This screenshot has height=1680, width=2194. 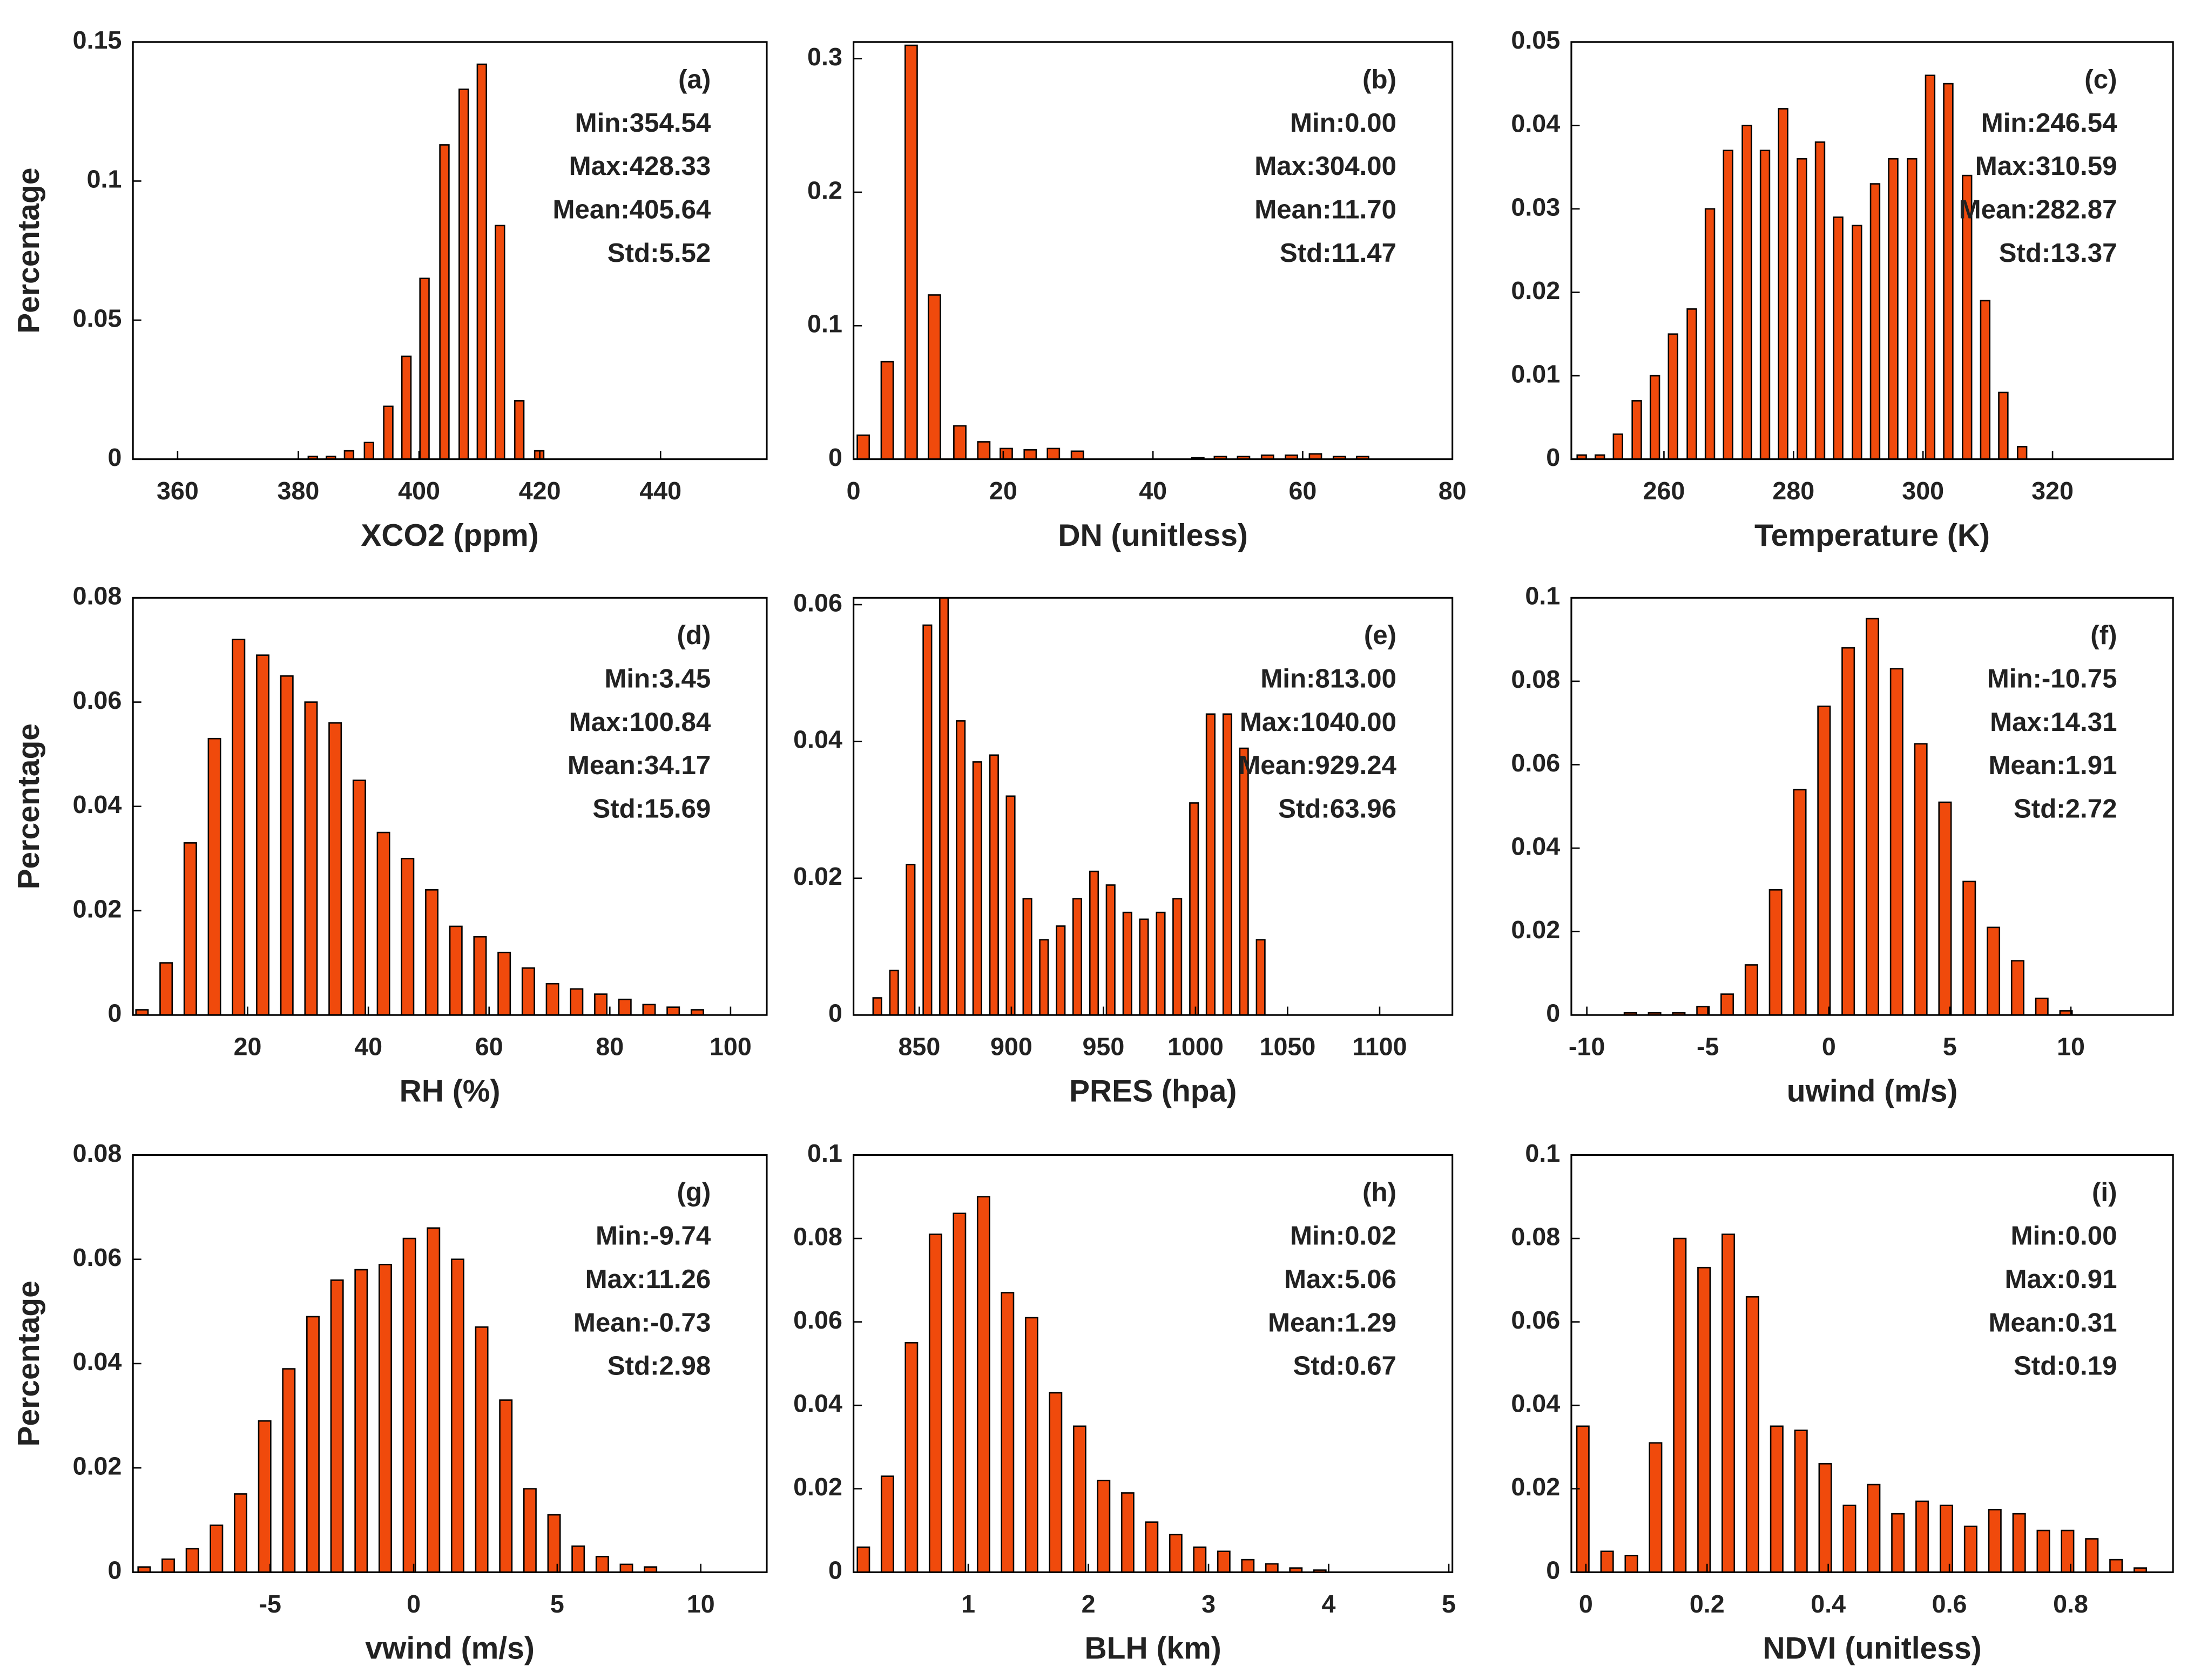 What do you see at coordinates (632, 210) in the screenshot?
I see `annotation: Mean:405.64` at bounding box center [632, 210].